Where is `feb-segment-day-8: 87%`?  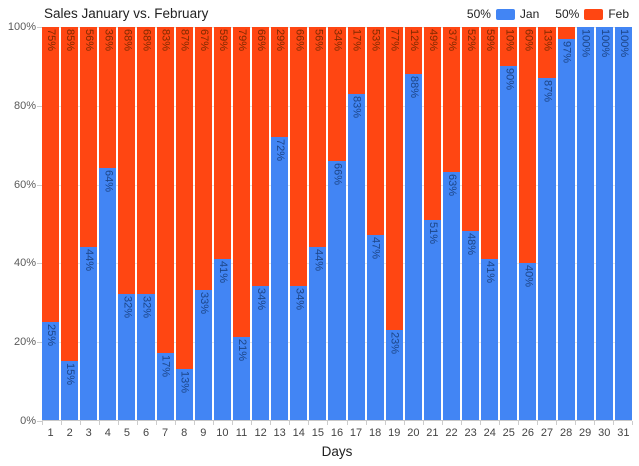
feb-segment-day-8: 87% is located at coordinates (184, 198).